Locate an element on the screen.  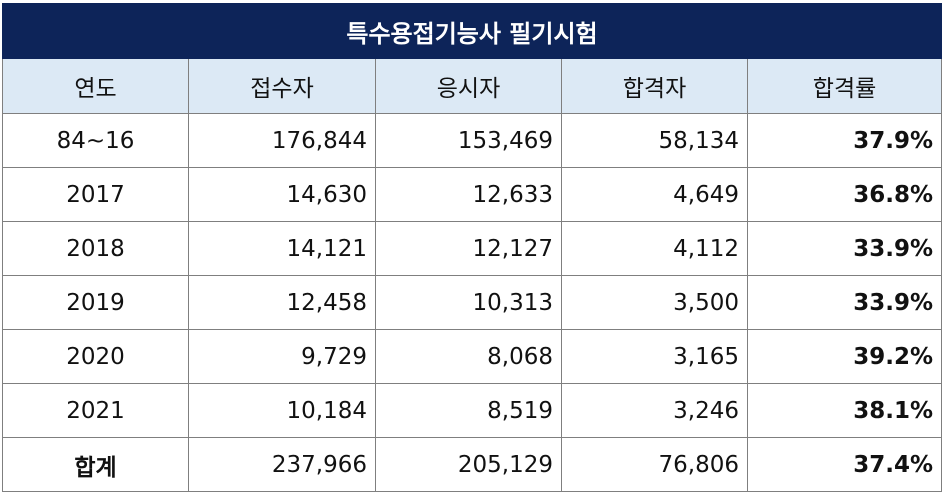
cell-passers: 3,246 is located at coordinates (654, 410).